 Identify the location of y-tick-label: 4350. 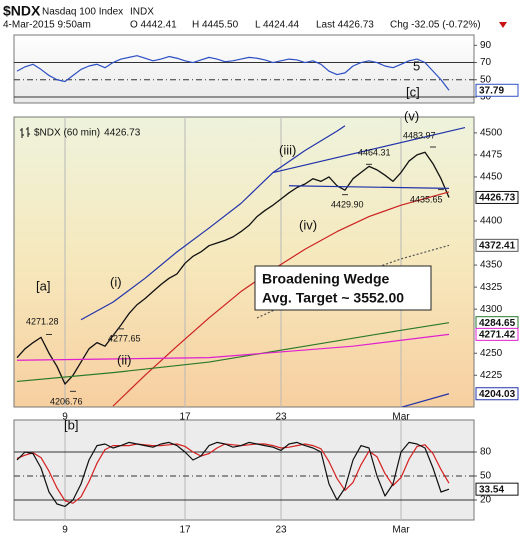
(491, 265).